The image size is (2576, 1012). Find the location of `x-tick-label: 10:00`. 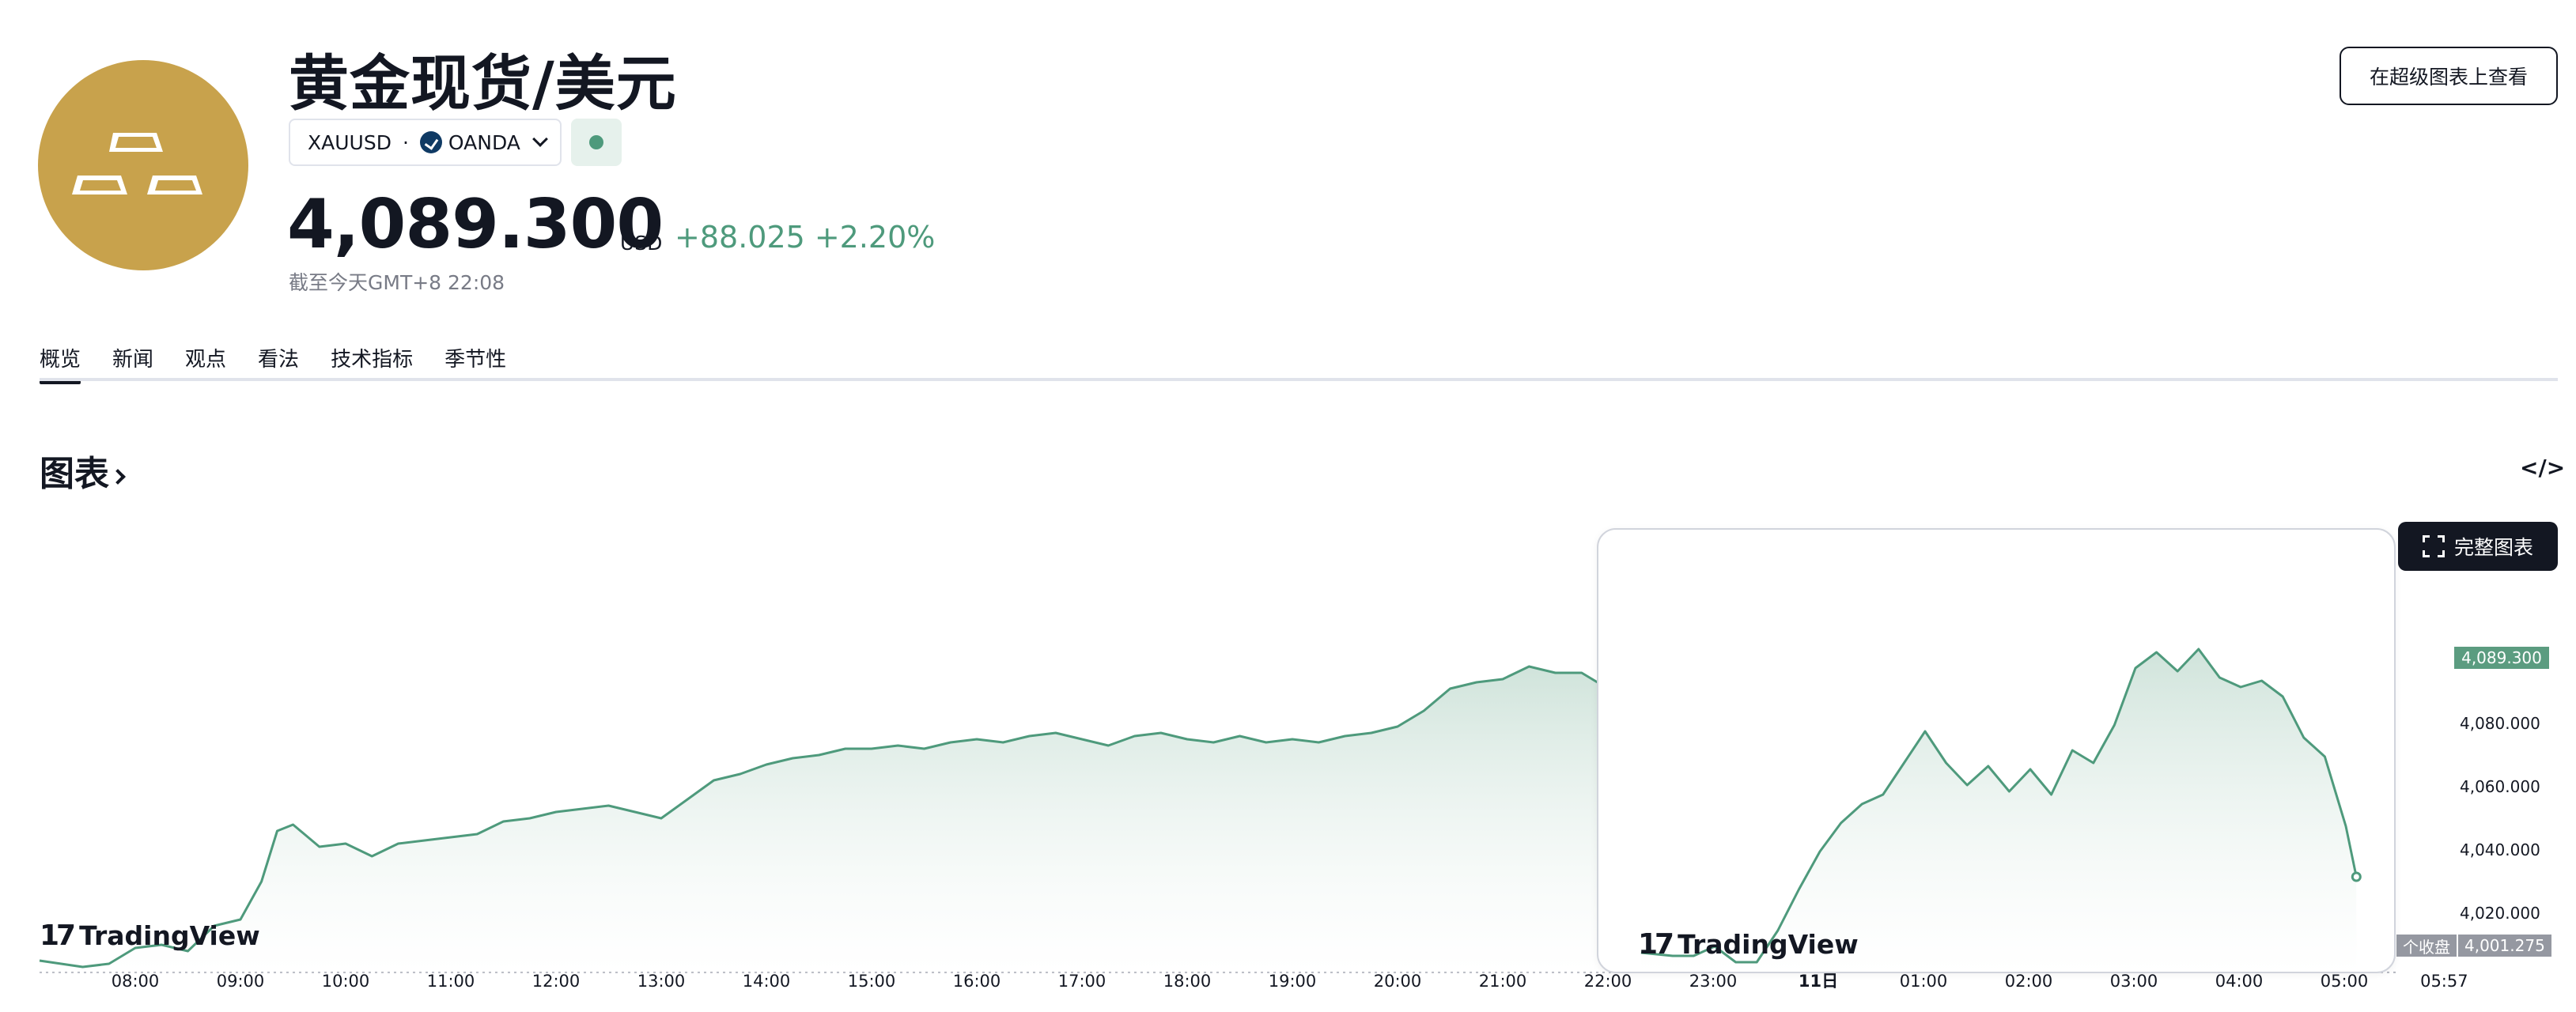

x-tick-label: 10:00 is located at coordinates (346, 981).